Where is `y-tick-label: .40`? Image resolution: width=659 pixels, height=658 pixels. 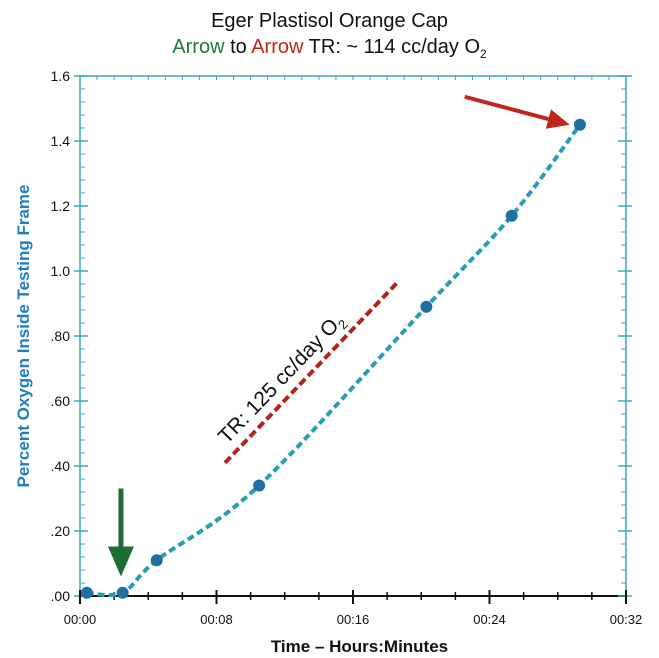 y-tick-label: .40 is located at coordinates (61, 466).